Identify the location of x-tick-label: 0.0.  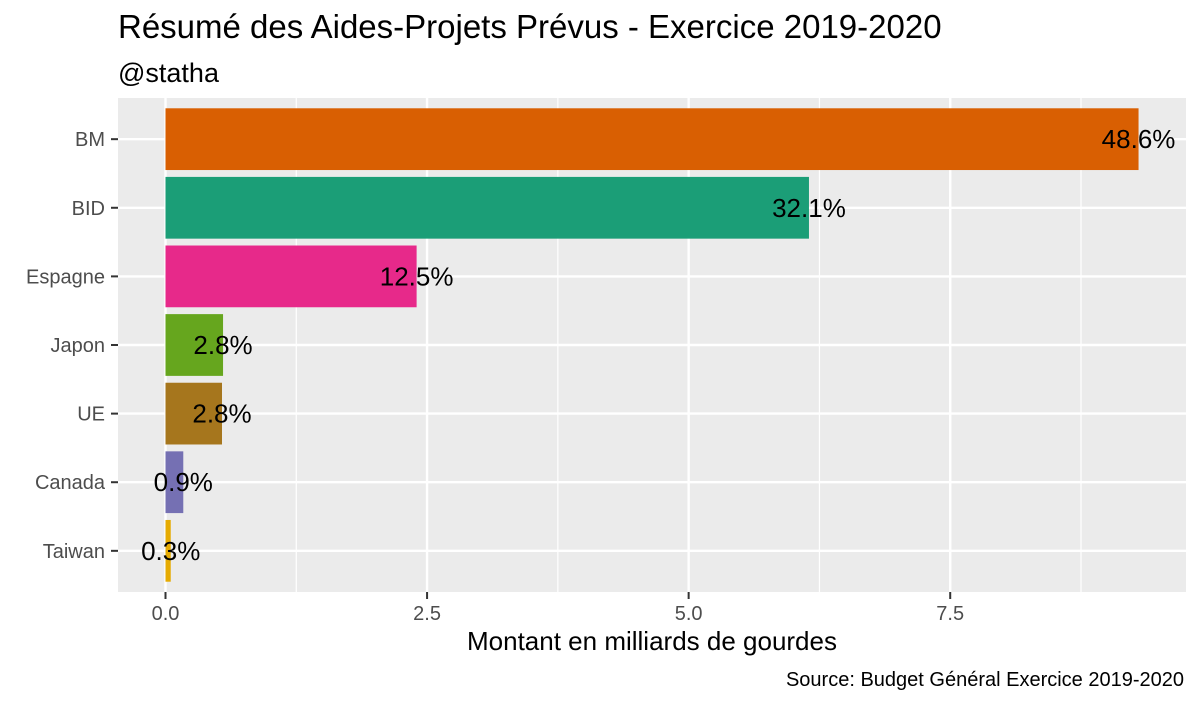
(166, 614).